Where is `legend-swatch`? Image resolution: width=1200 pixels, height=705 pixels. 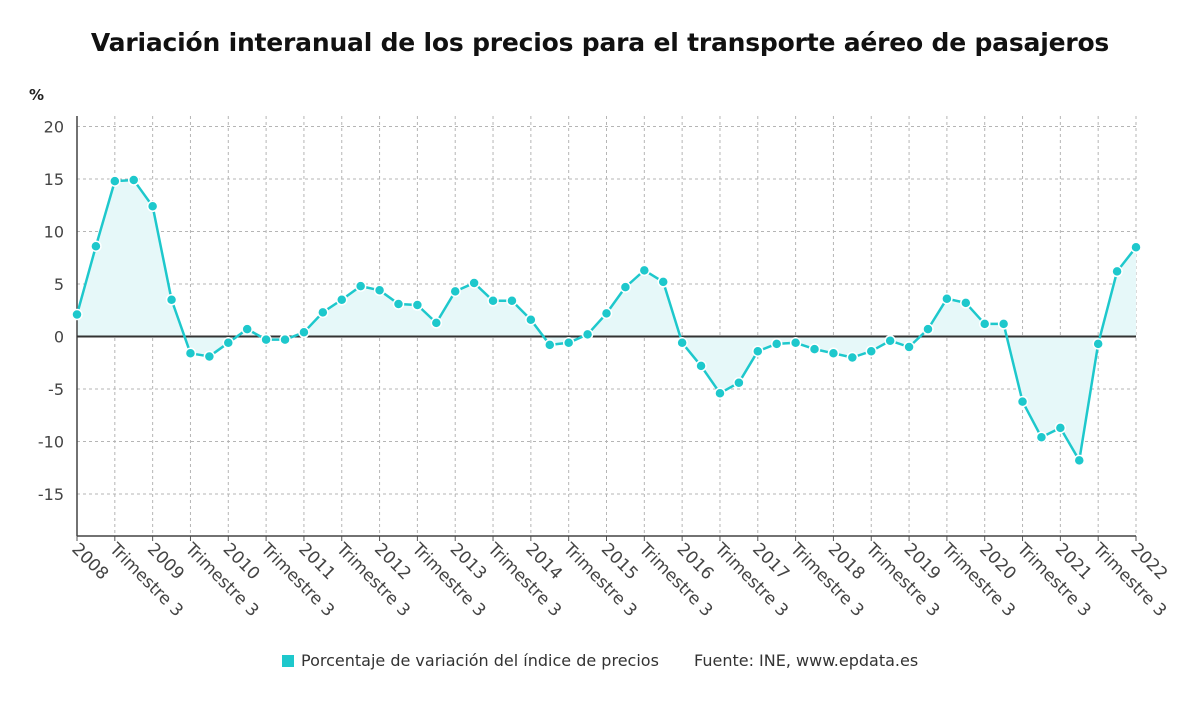
legend-swatch is located at coordinates (288, 660).